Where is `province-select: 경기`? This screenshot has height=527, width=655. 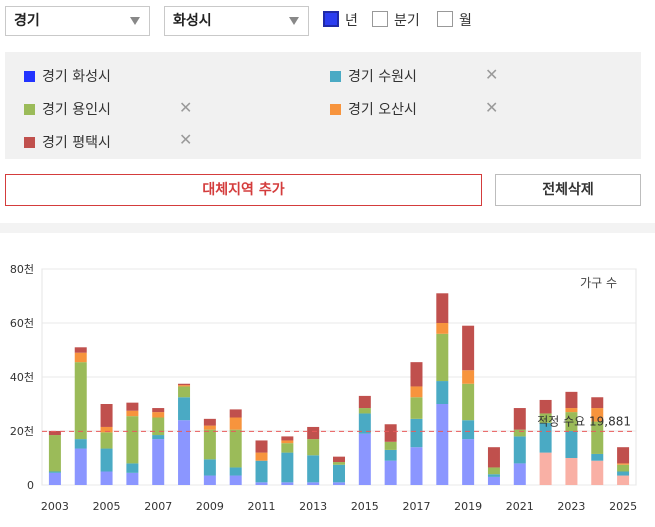
province-select: 경기 is located at coordinates (77, 21).